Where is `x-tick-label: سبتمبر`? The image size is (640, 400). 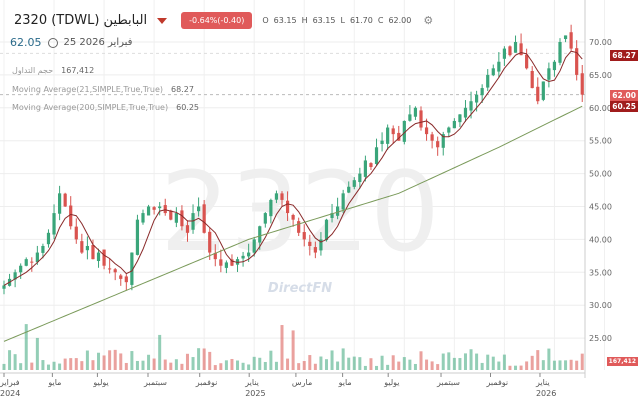 x-tick-label: سبتمبر is located at coordinates (448, 382).